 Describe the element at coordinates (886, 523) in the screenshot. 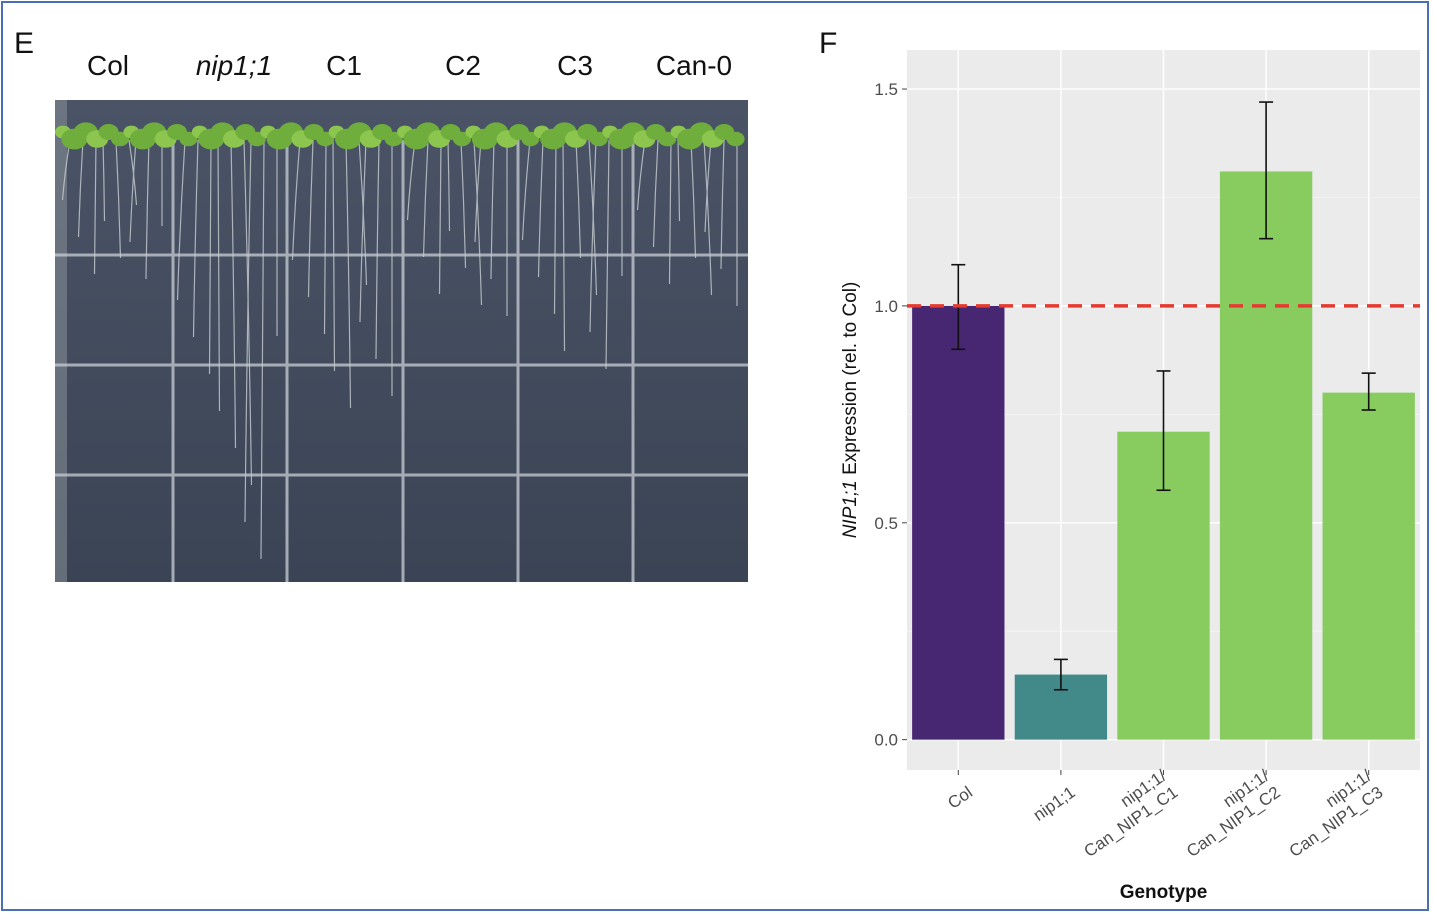

I see `y-tick-label: 0.5` at that location.